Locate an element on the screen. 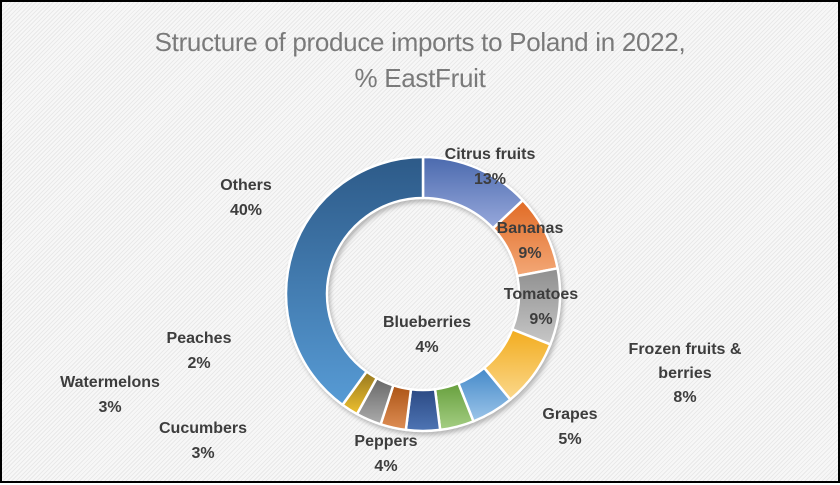 The image size is (840, 485). label-blueberries-value: 4% is located at coordinates (427, 347).